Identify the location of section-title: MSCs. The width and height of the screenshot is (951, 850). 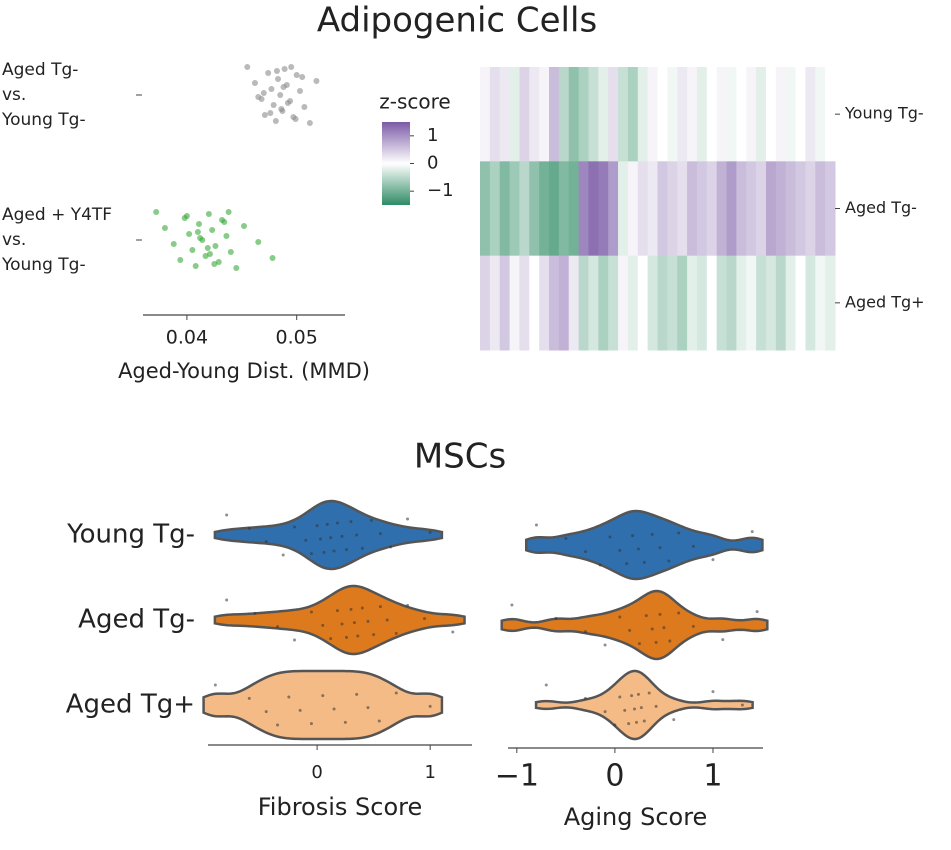
(460, 457).